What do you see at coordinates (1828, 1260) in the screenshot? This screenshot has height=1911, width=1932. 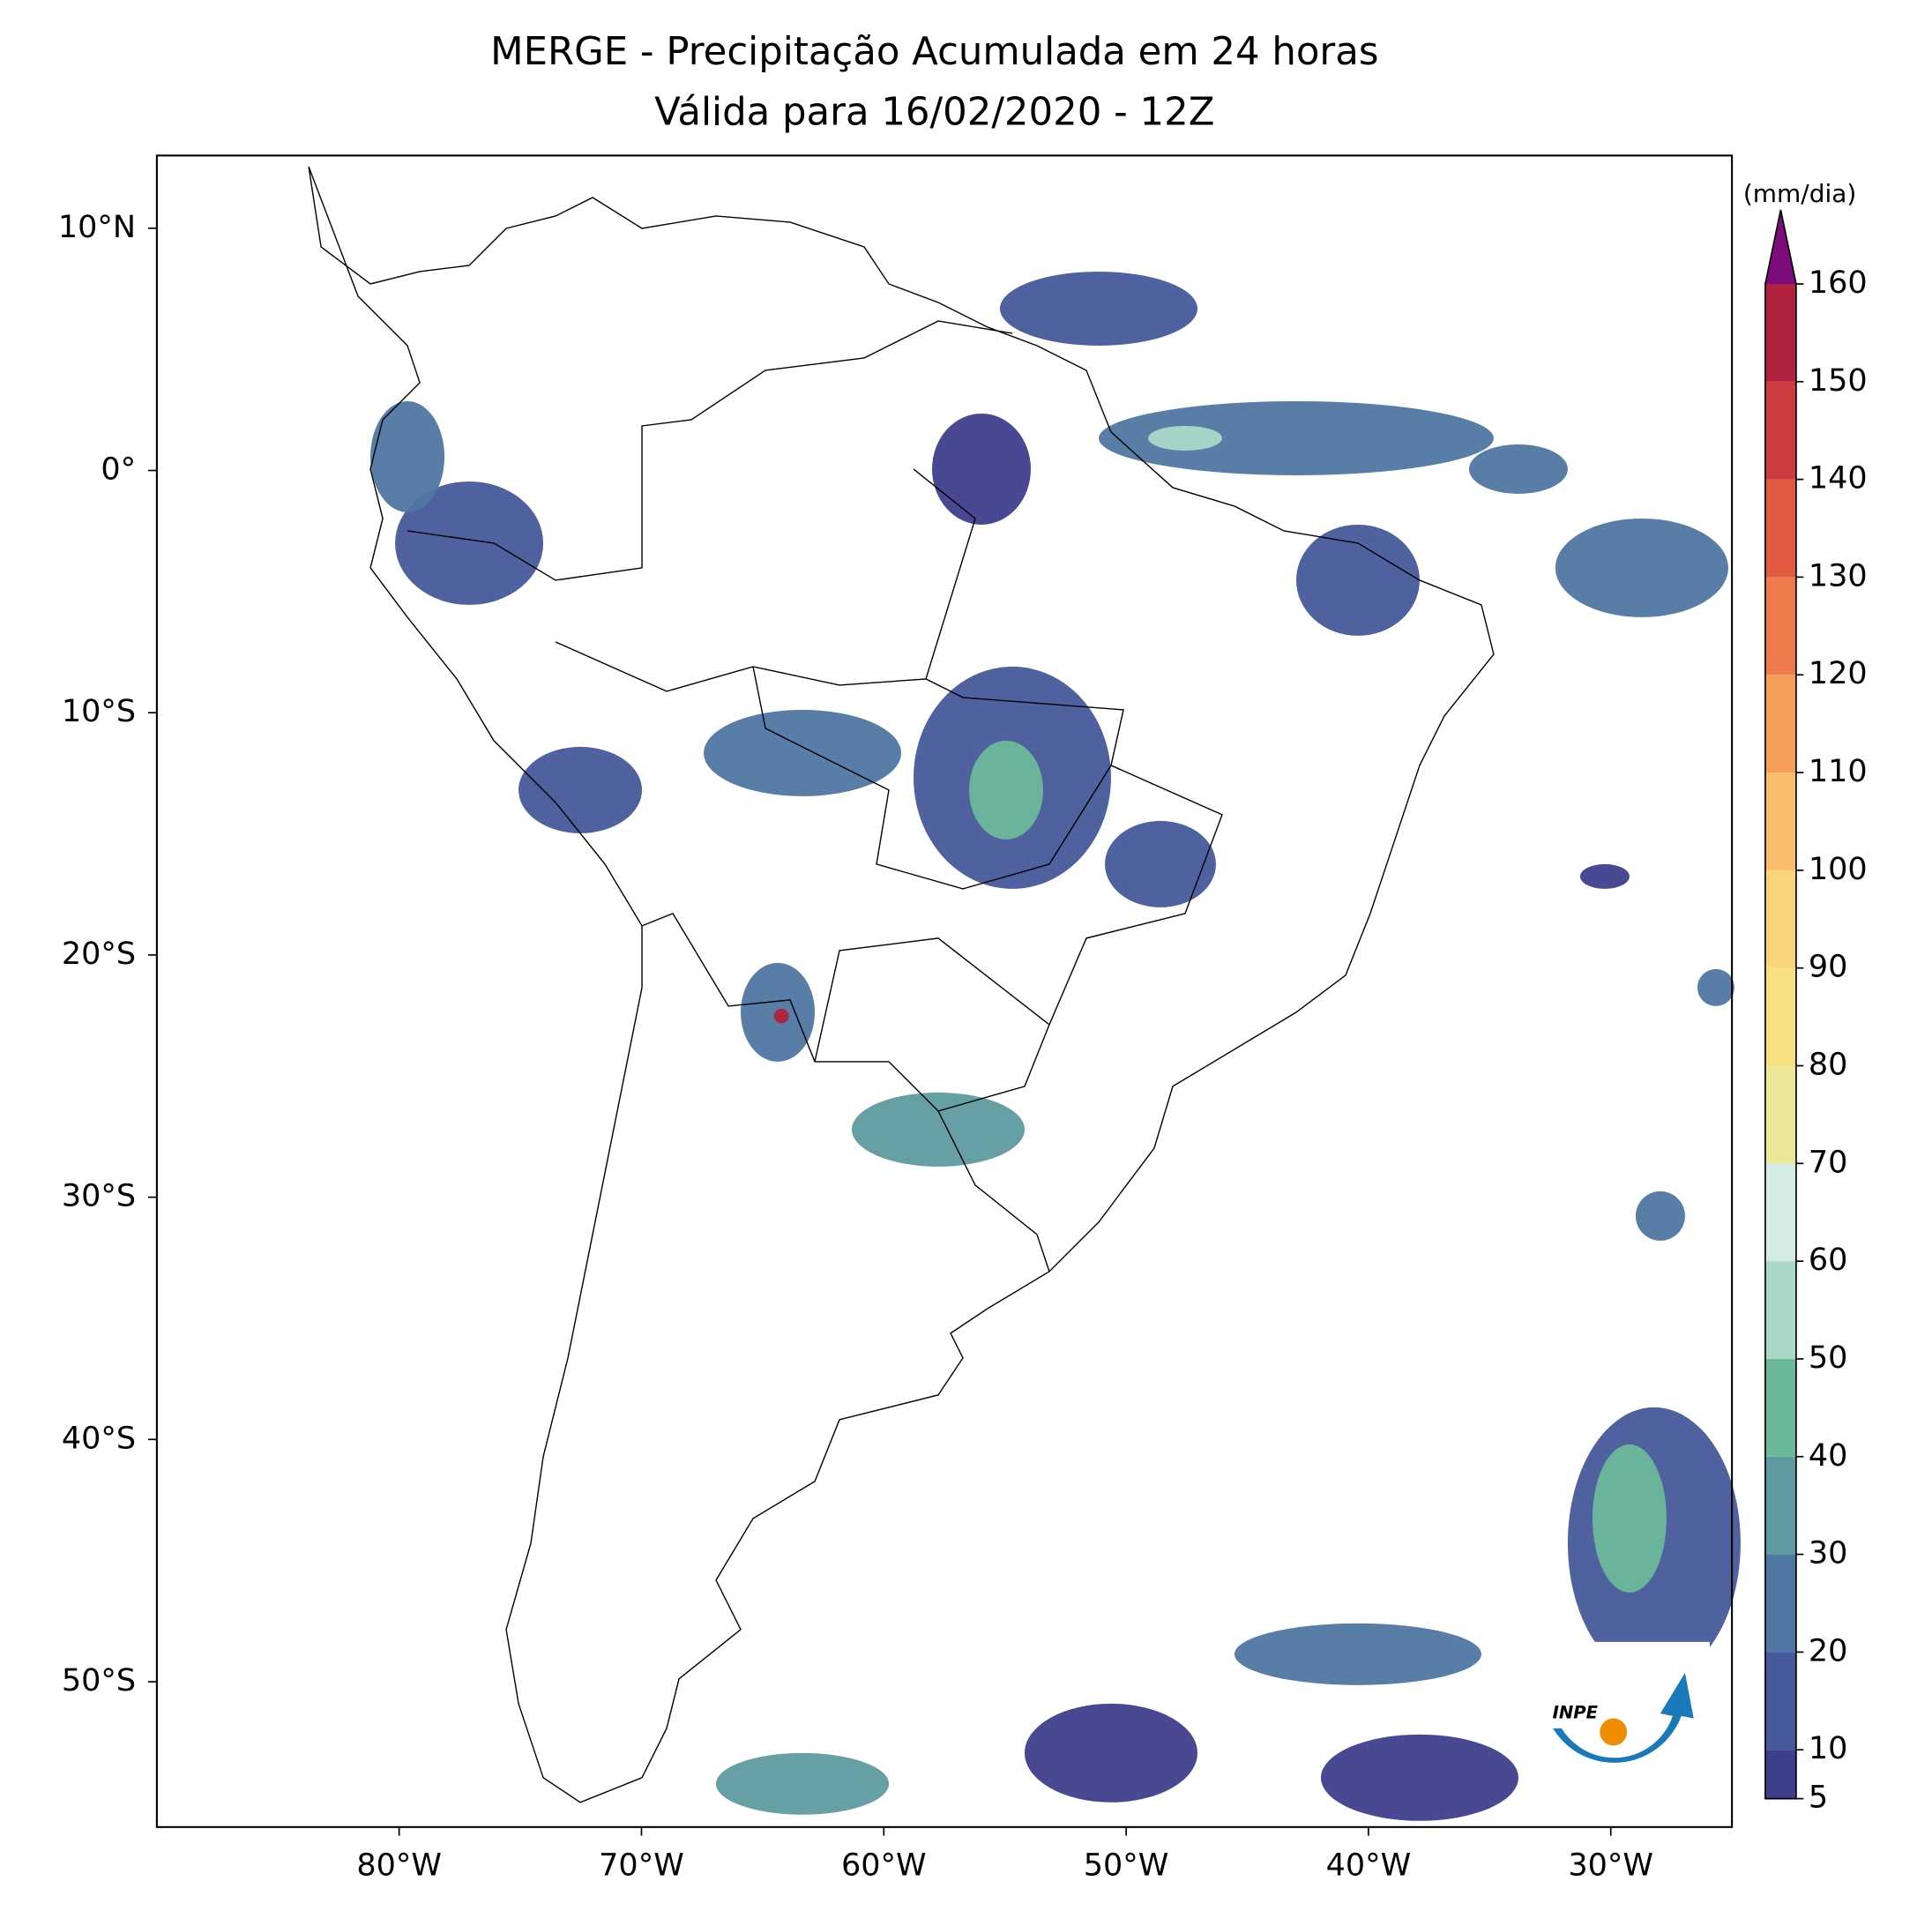 I see `colorbar-tick-label: 60` at bounding box center [1828, 1260].